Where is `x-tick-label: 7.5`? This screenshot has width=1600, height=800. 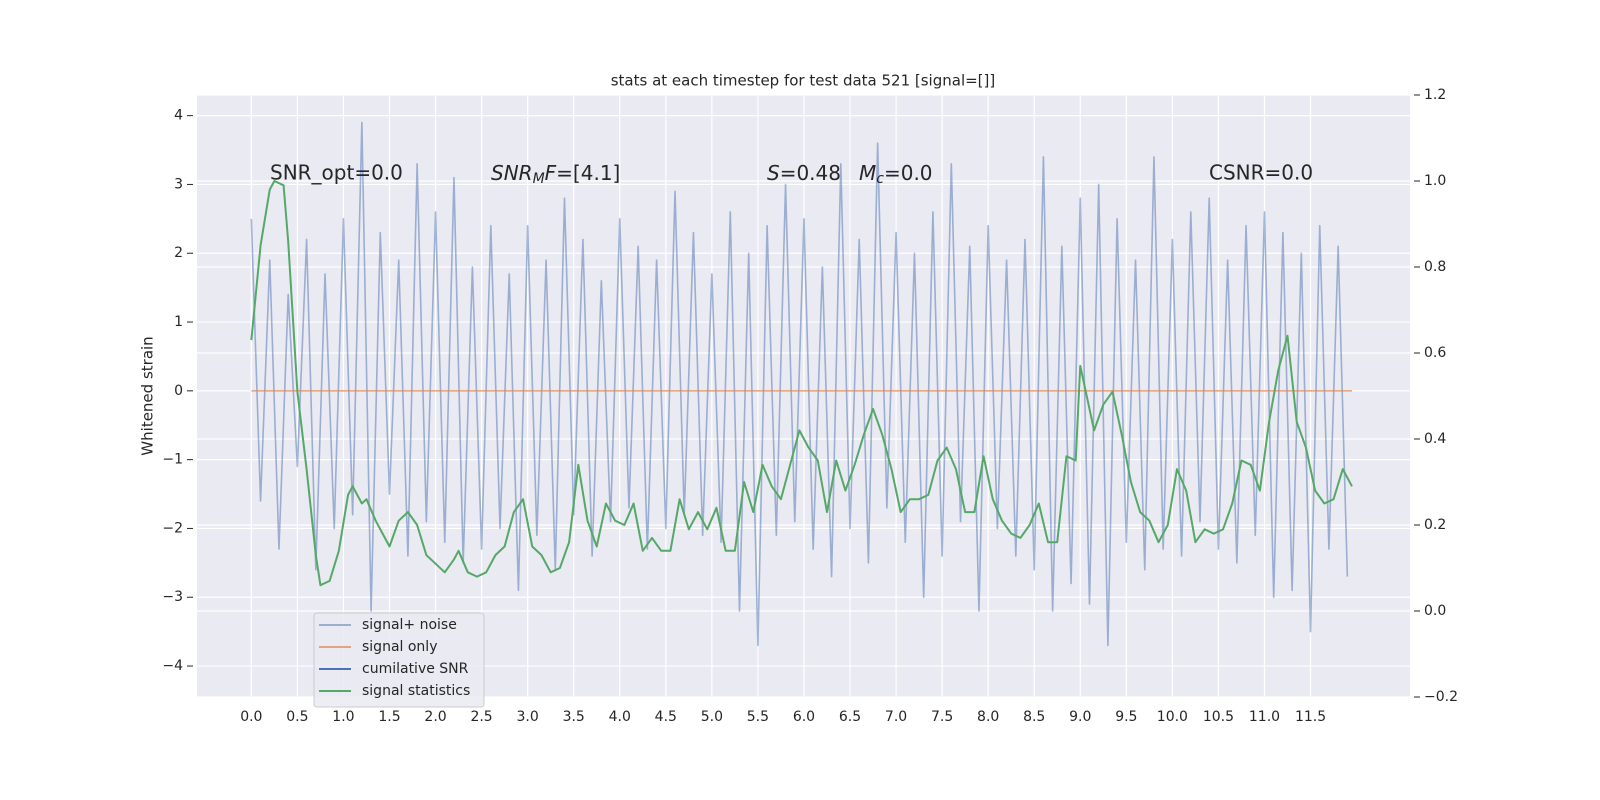 x-tick-label: 7.5 is located at coordinates (942, 717).